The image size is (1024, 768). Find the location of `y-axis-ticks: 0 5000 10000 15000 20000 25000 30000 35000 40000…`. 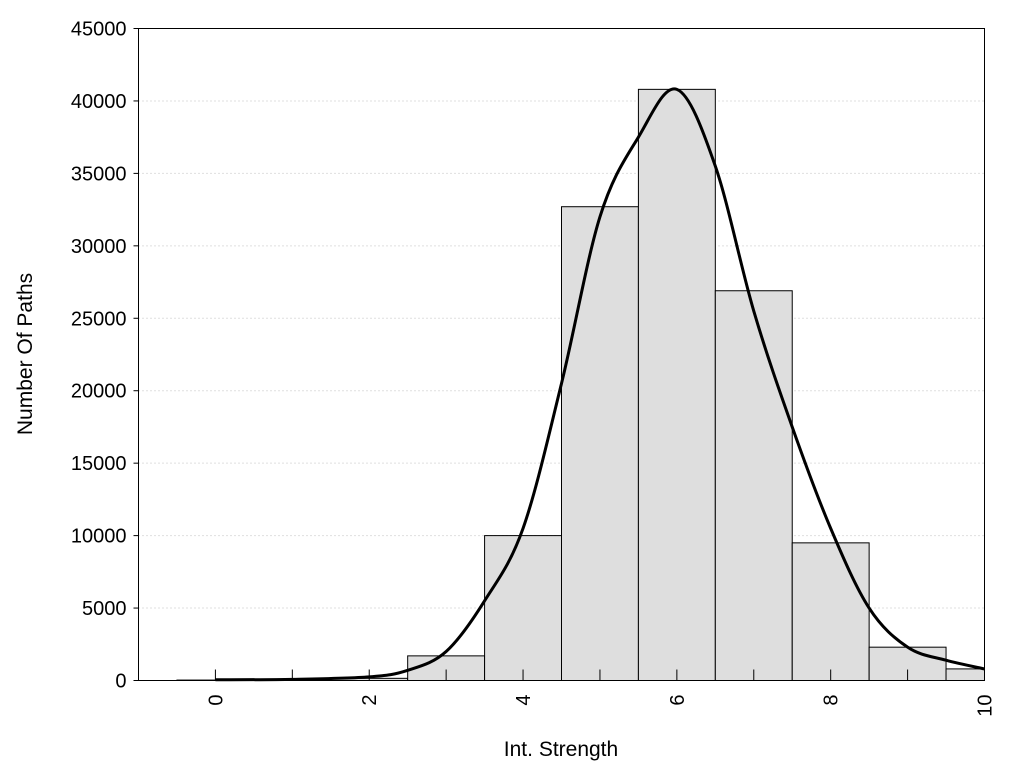

y-axis-ticks: 0 5000 10000 15000 20000 25000 30000 35000 40000… is located at coordinates (105, 356).